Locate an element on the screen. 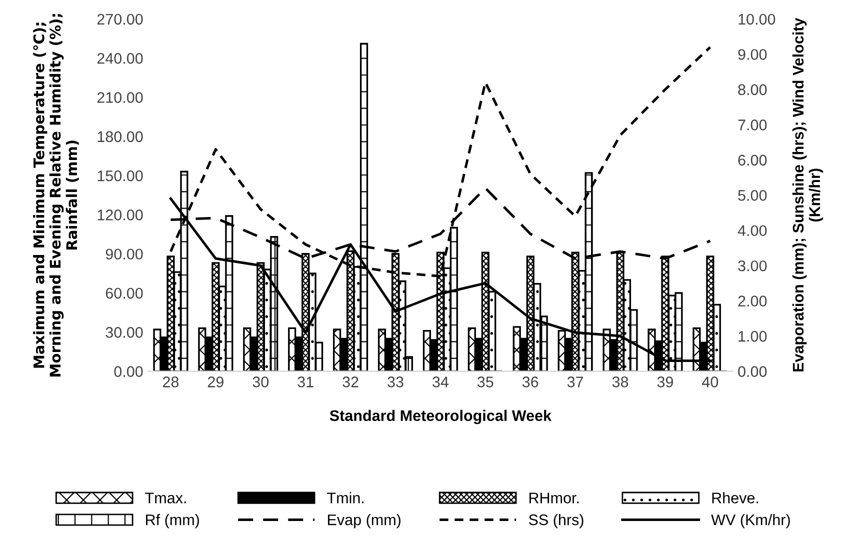 The height and width of the screenshot is (542, 847). legend-label: RHmor. is located at coordinates (554, 498).